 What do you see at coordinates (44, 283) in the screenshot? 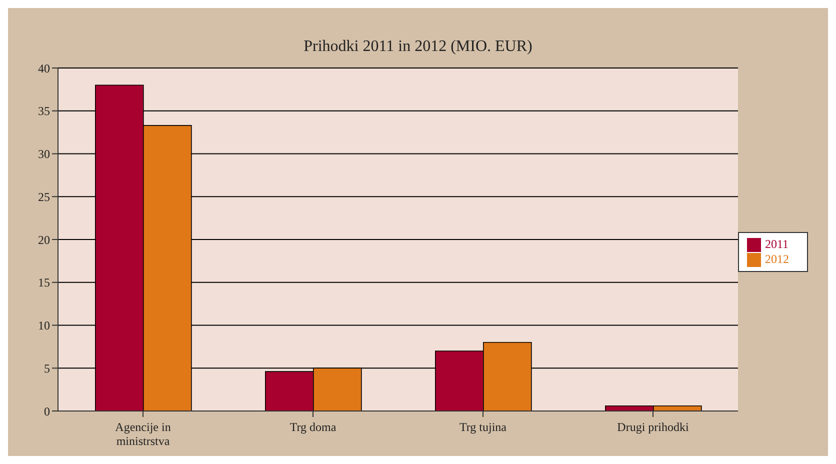
I see `y-tick-label: 15` at bounding box center [44, 283].